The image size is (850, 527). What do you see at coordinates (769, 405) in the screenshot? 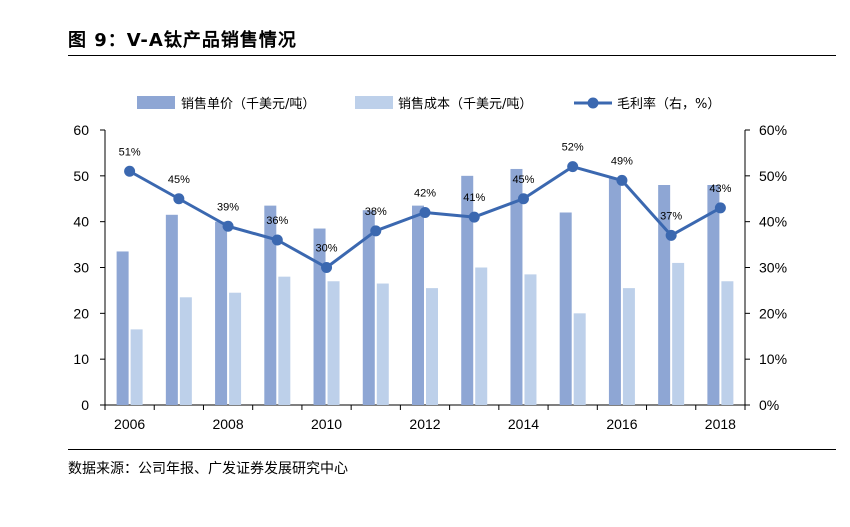
I see `y-right-tick-label: 0%` at bounding box center [769, 405].